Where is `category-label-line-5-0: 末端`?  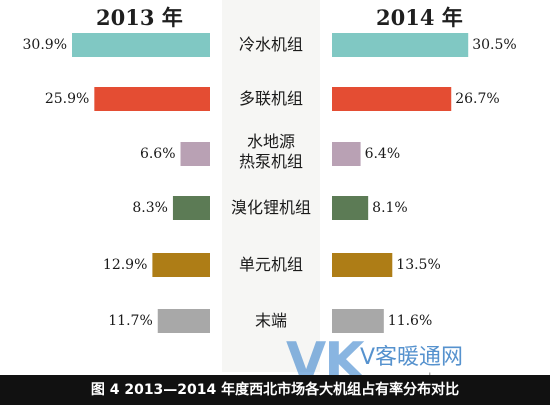
category-label-line-5-0: 末端 is located at coordinates (270, 320).